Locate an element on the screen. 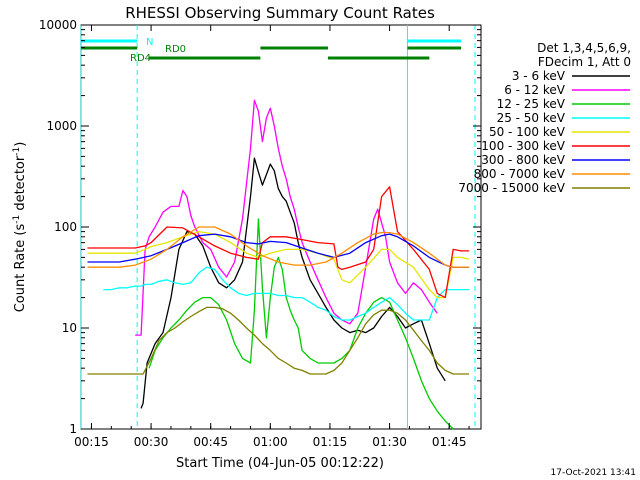 The height and width of the screenshot is (480, 640). y-axis-label-sup2: -1 is located at coordinates (17, 151).